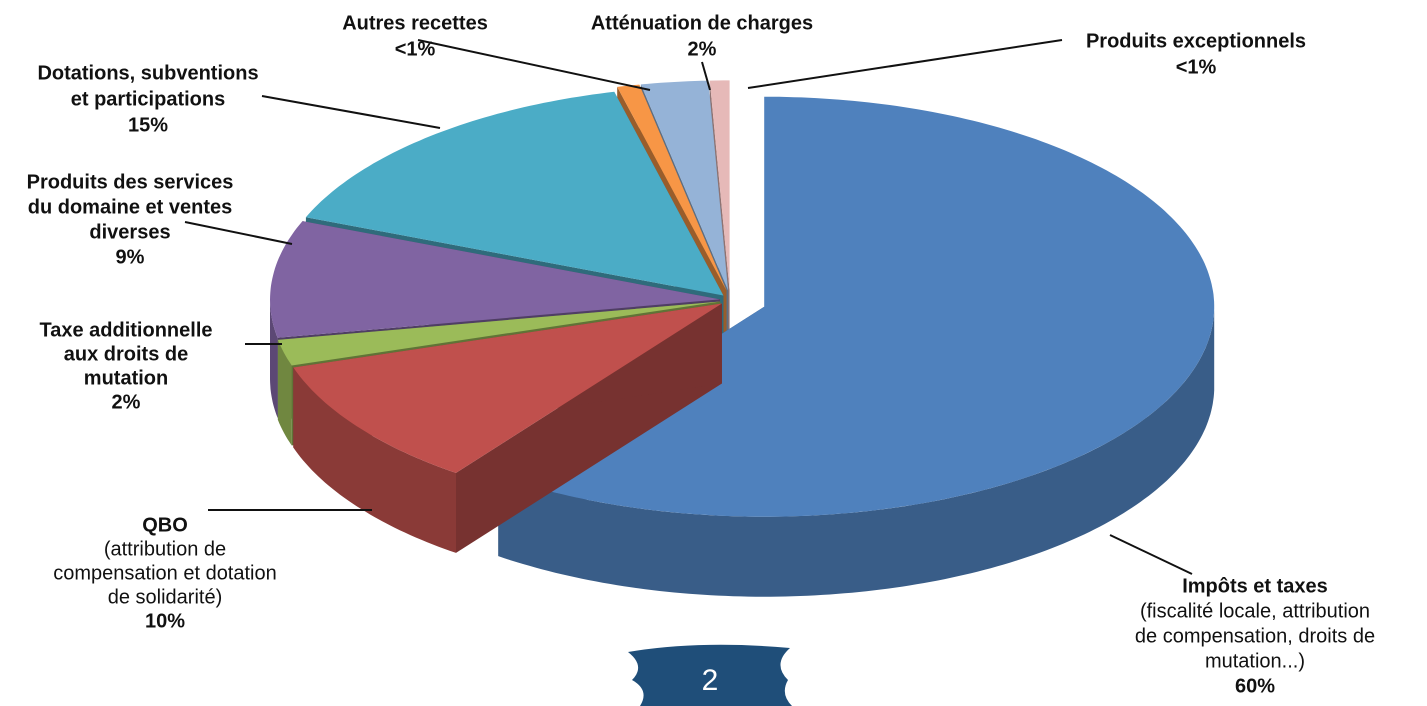 The image size is (1427, 706). Describe the element at coordinates (165, 573) in the screenshot. I see `slice-detail: compensation et dotation` at that location.